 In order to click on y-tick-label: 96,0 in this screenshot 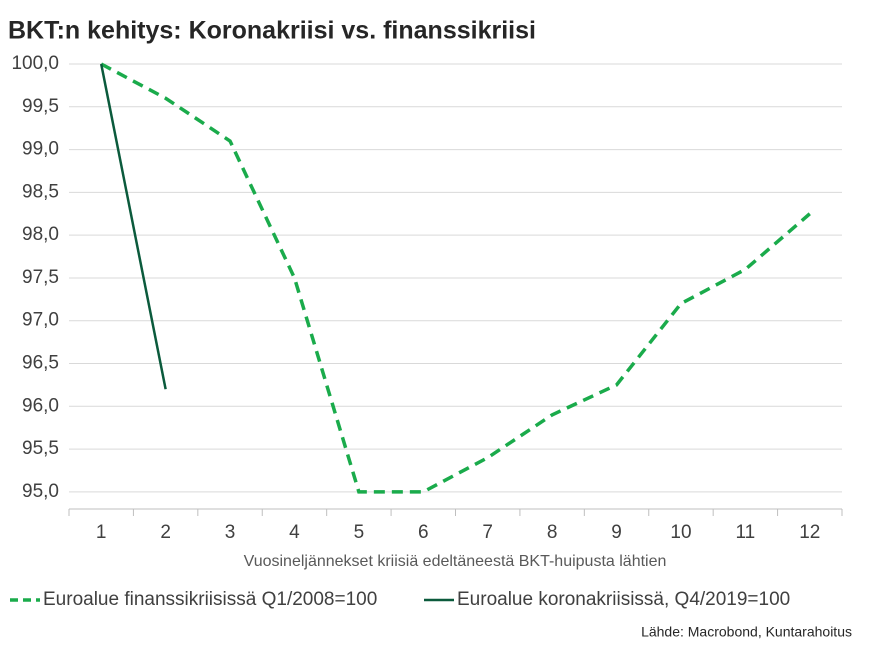, I will do `click(40, 405)`.